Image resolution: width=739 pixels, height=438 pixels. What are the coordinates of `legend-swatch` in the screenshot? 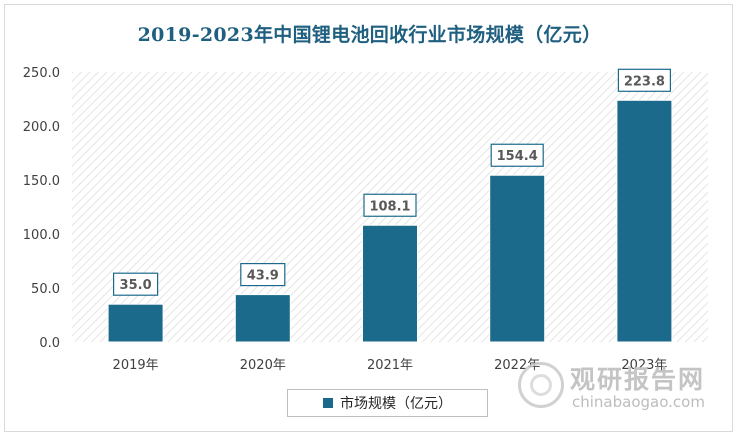 It's located at (328, 403).